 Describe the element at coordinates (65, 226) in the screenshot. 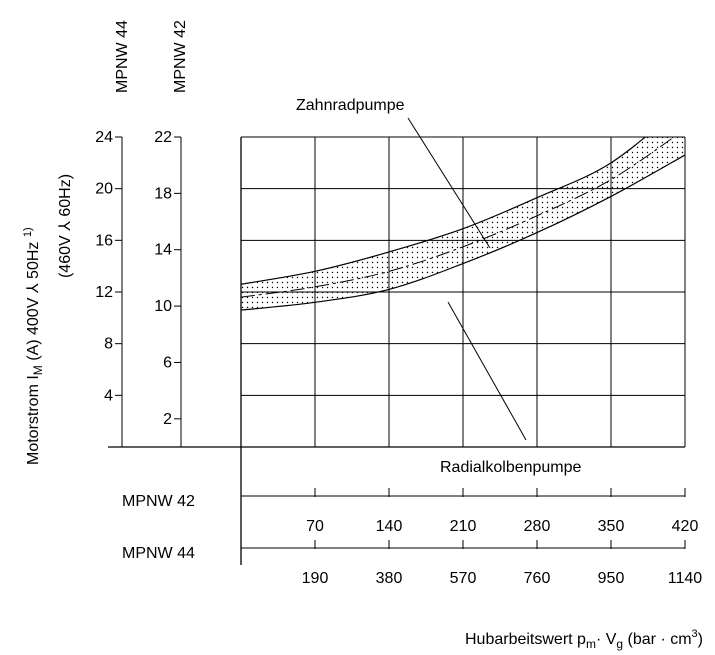

I see `y-axis-title-line2: (460V ⅄ 60Hz)` at that location.